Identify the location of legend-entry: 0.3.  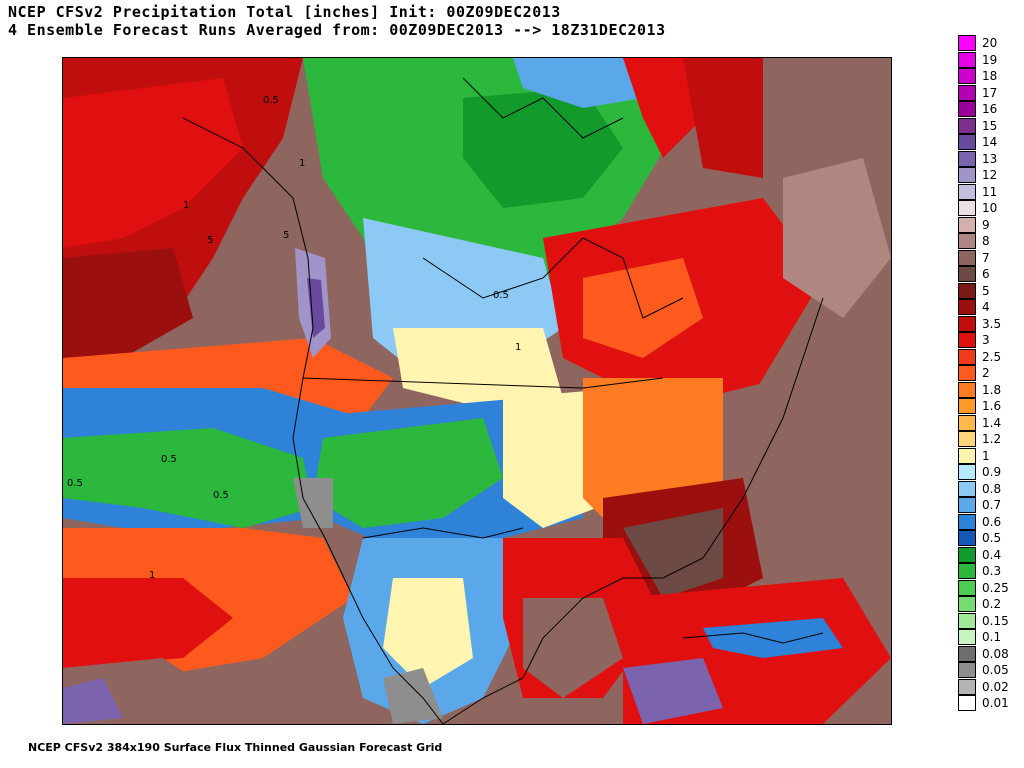
(988, 571).